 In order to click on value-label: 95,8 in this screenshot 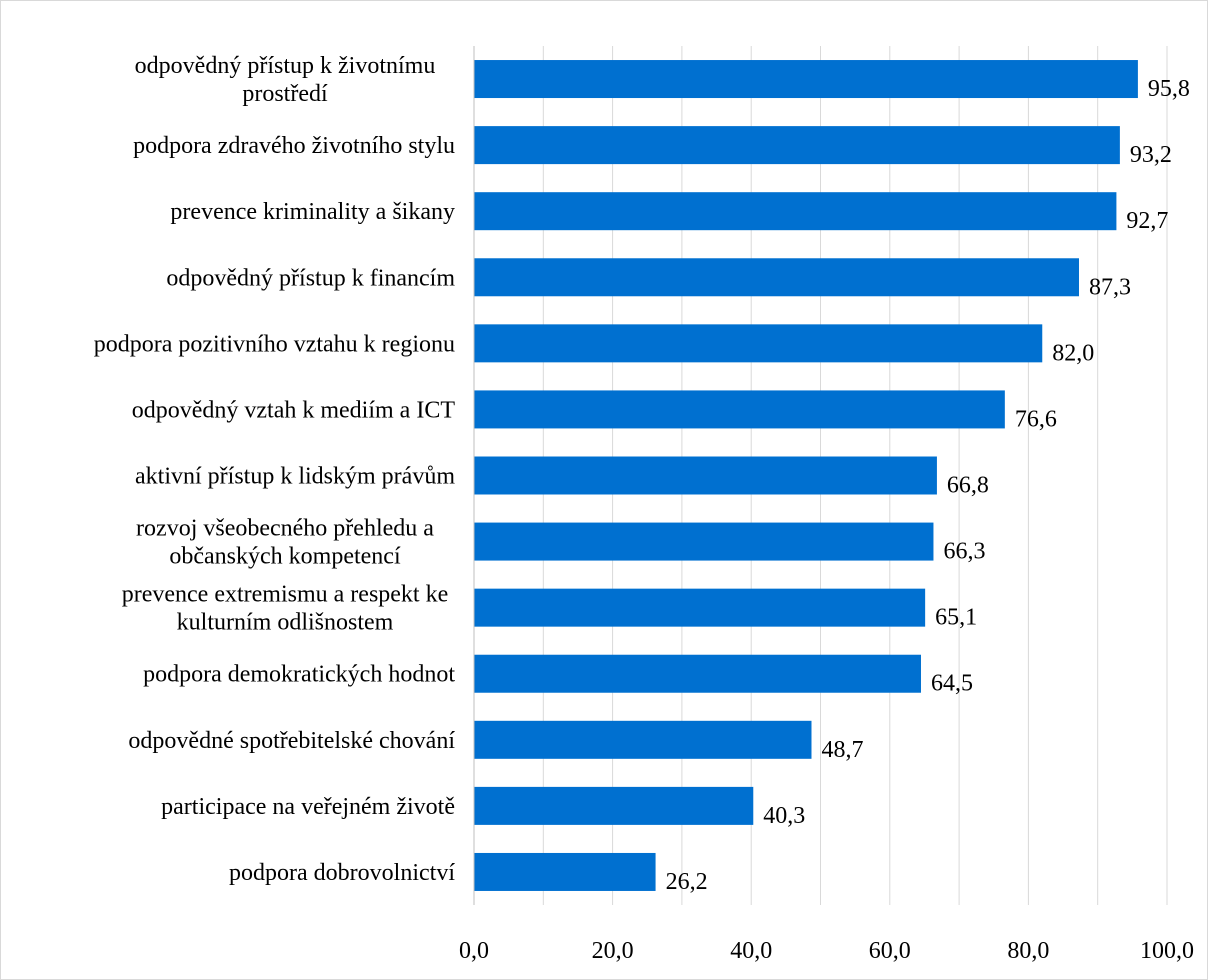, I will do `click(1169, 89)`.